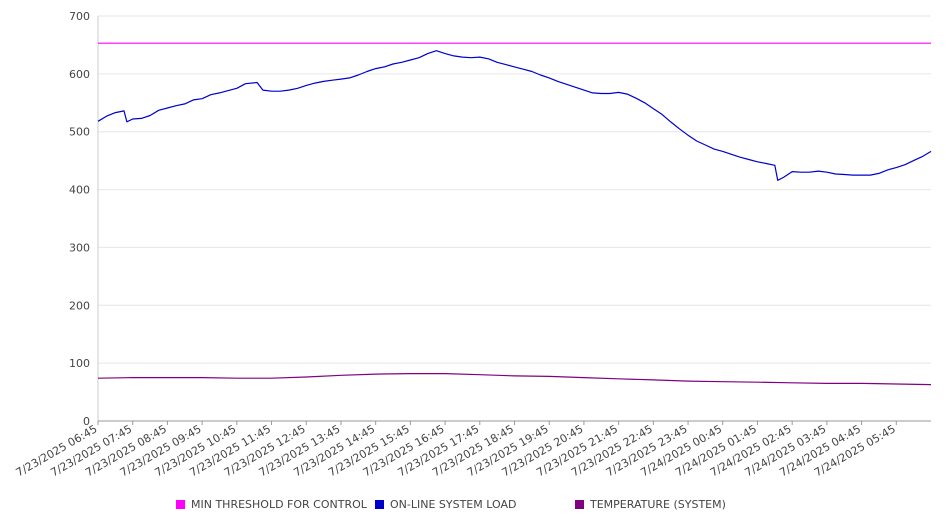 Image resolution: width=946 pixels, height=530 pixels. Describe the element at coordinates (79, 74) in the screenshot. I see `y-tick-label: 600` at that location.